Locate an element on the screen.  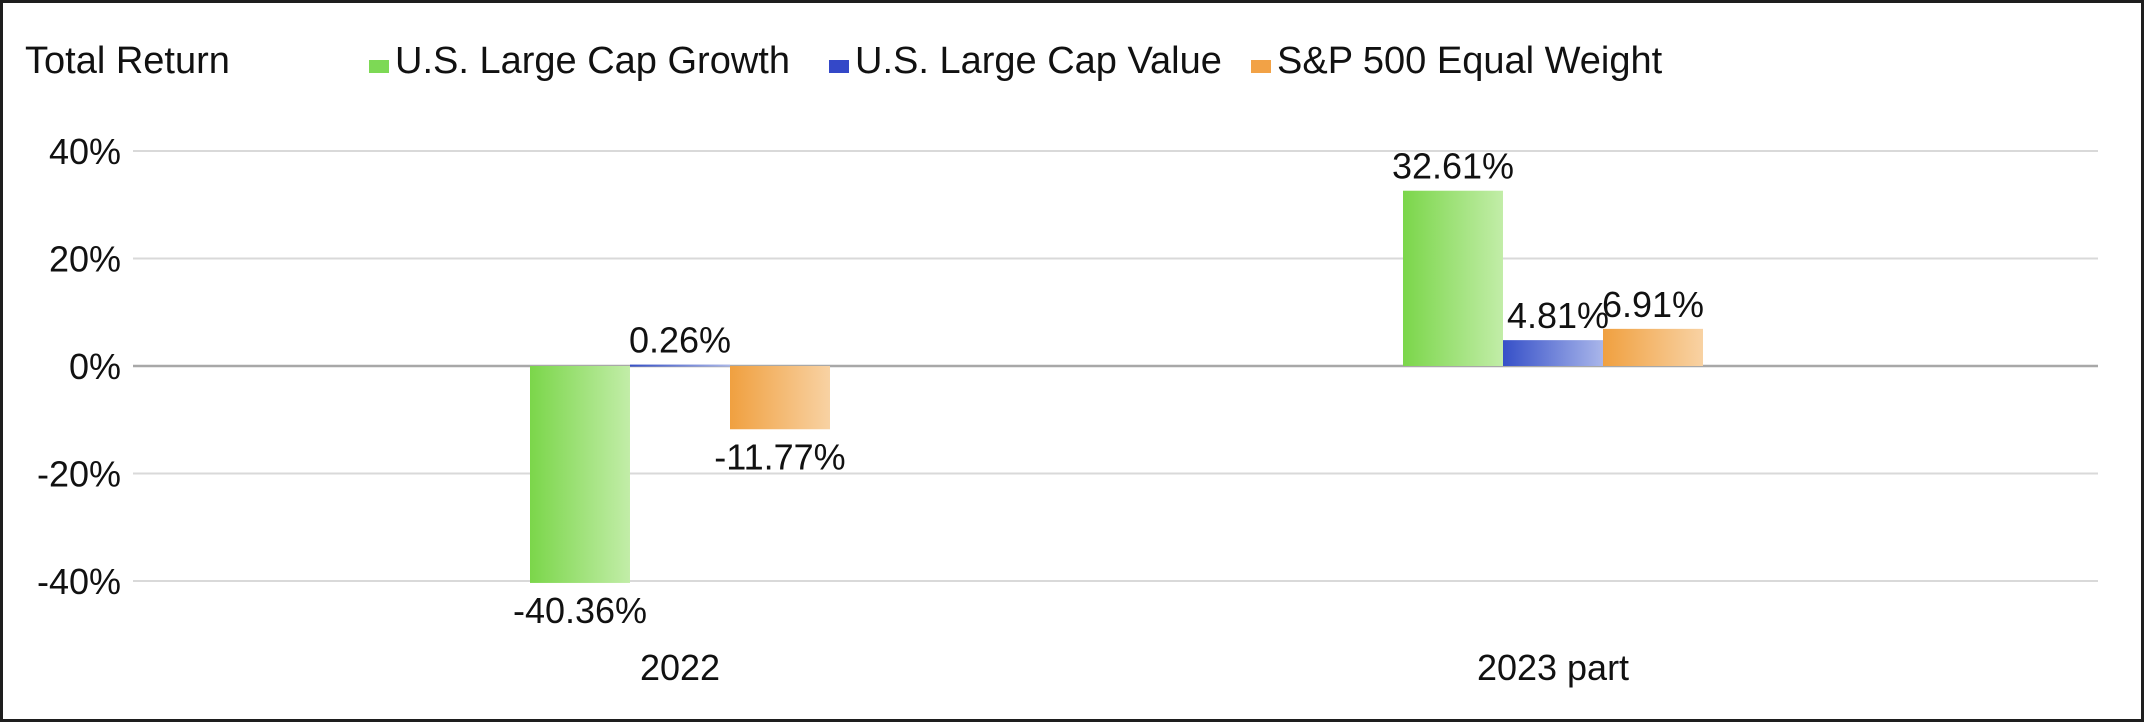
x-axis: 2022 2023 part is located at coordinates (1134, 667).